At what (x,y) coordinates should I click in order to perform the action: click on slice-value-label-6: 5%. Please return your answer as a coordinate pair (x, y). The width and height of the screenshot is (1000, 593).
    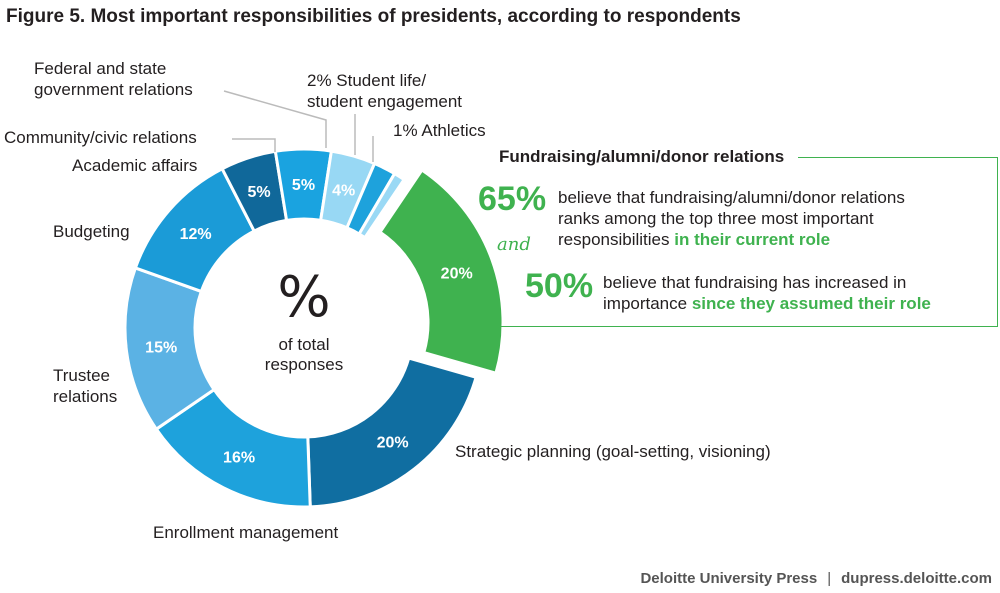
    Looking at the image, I should click on (303, 185).